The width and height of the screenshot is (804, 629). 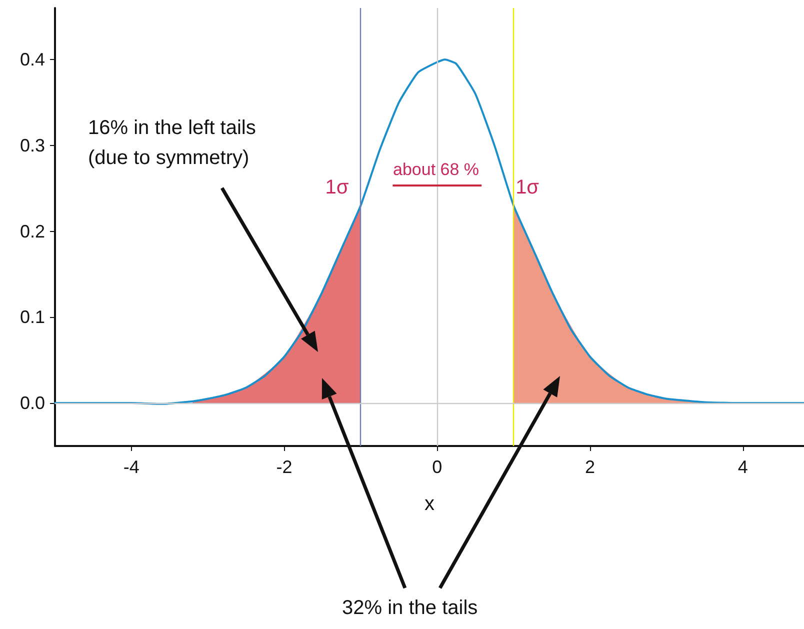 What do you see at coordinates (743, 467) in the screenshot?
I see `x-tick-label: 4` at bounding box center [743, 467].